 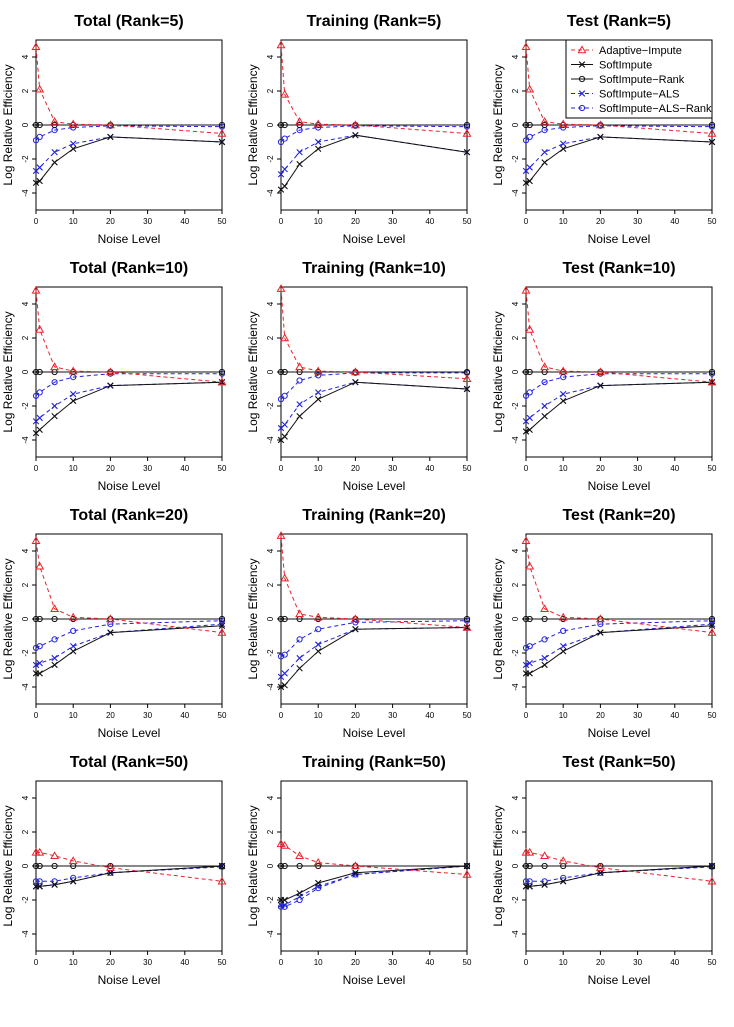 I want to click on panel-title: Test (Rank=10), so click(x=618, y=268).